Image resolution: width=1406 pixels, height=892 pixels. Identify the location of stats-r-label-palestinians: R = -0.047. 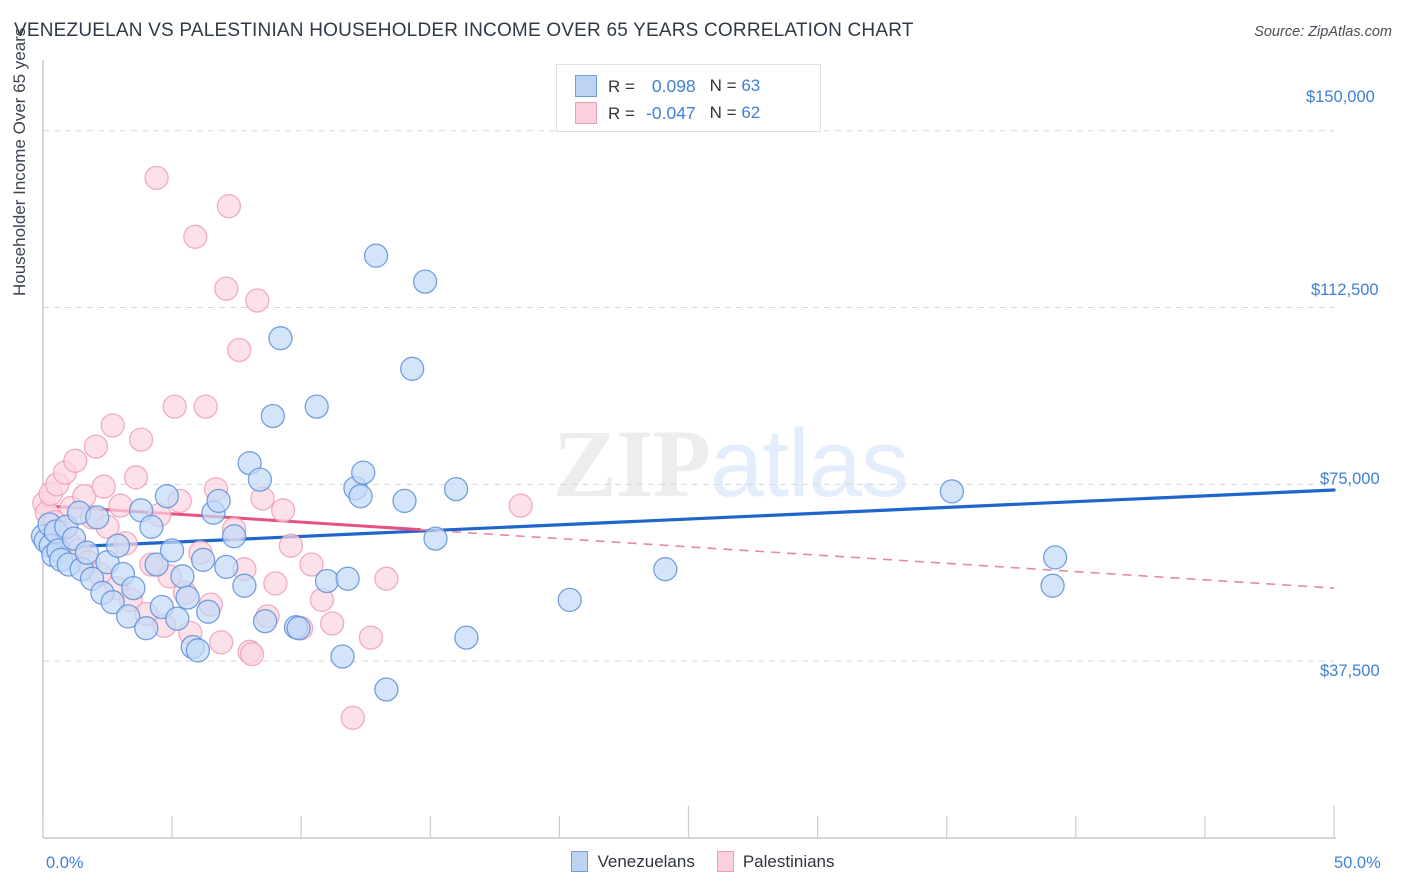
(652, 112).